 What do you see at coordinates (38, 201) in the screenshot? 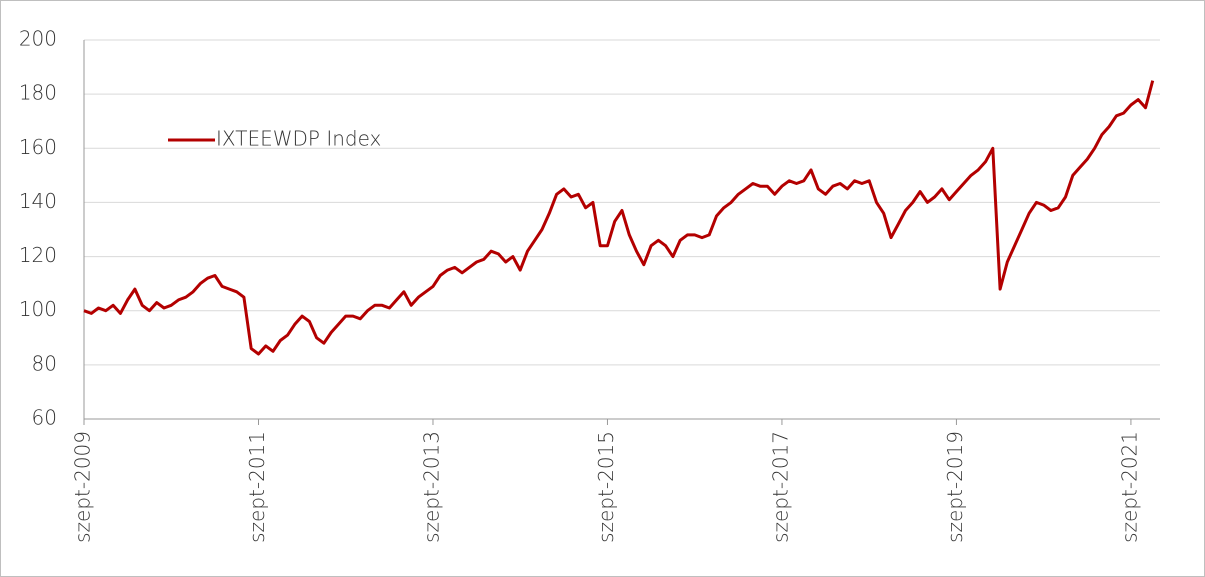
I see `y-tick-label: 140` at bounding box center [38, 201].